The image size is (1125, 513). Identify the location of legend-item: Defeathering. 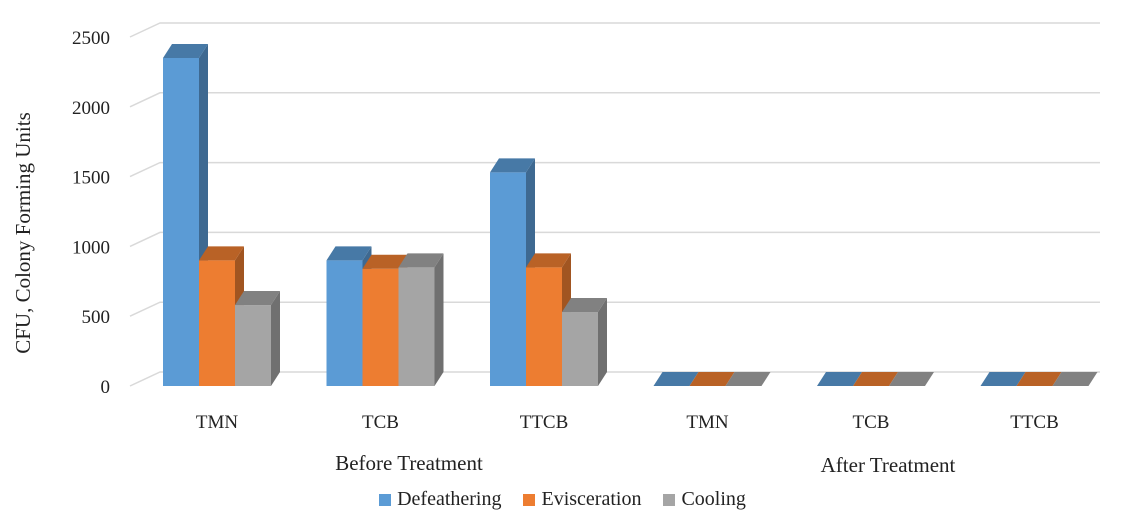
(440, 499).